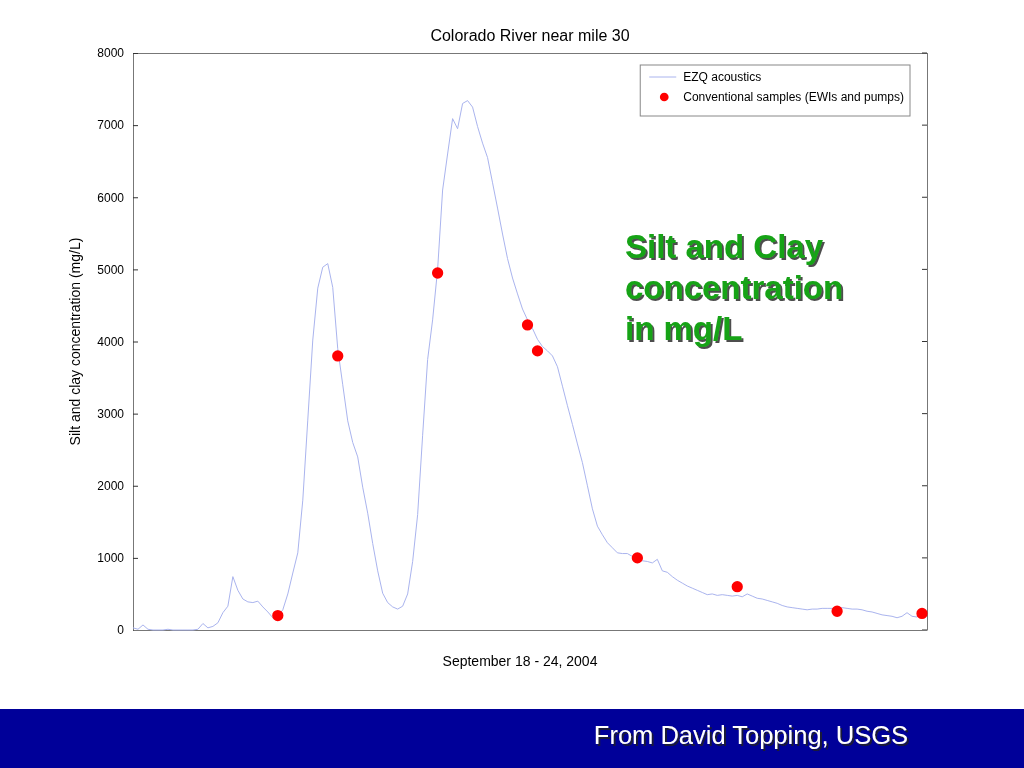 This screenshot has width=1024, height=768. Describe the element at coordinates (111, 413) in the screenshot. I see `y-tick-label: 3000` at that location.